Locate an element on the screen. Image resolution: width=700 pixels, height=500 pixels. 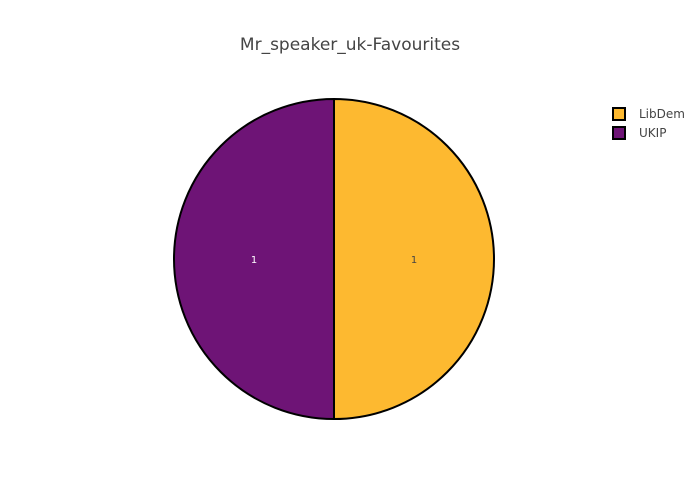
pie-slice-libdem is located at coordinates (414, 259).